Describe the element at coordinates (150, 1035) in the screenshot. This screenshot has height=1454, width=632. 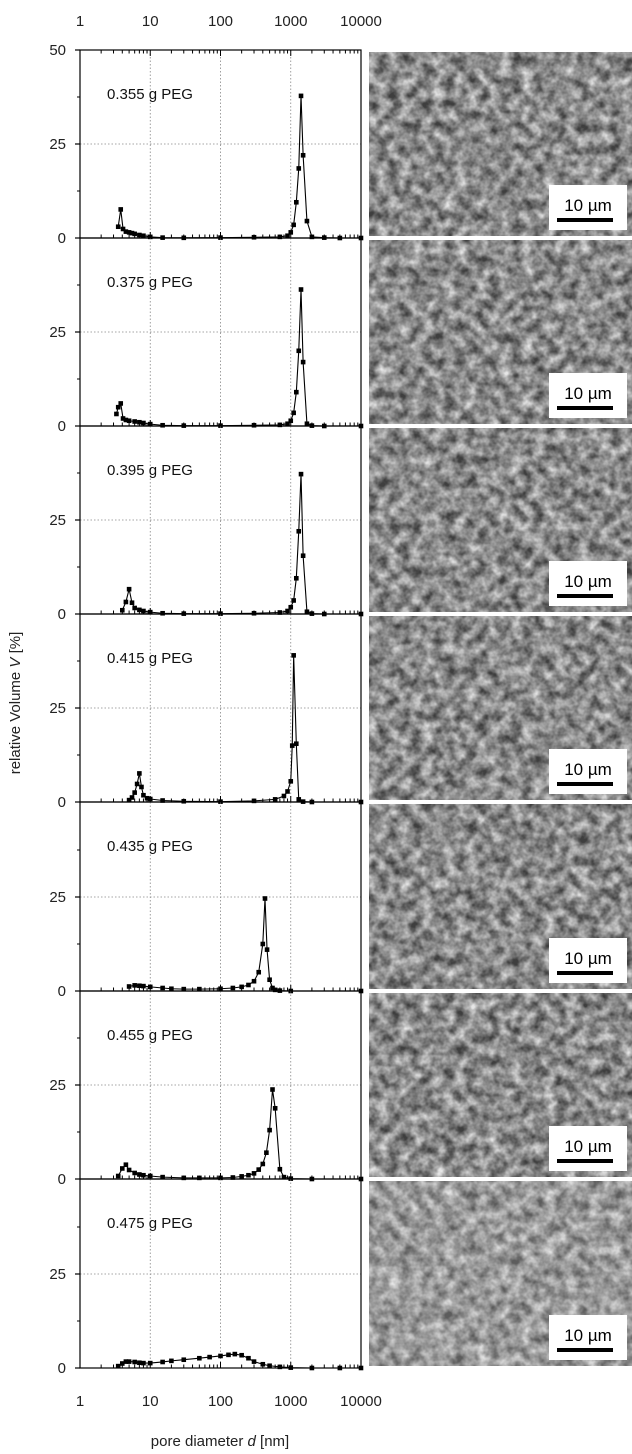
I see `series-label: 0.455 g PEG` at that location.